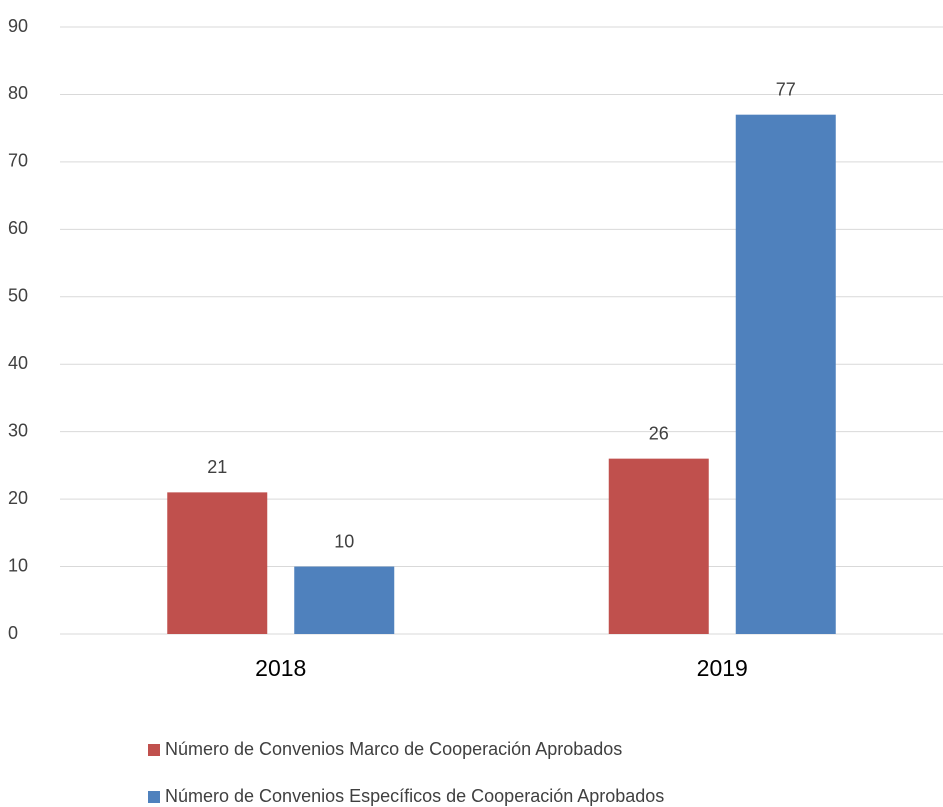  I want to click on x-tick-label: 2018, so click(280, 668).